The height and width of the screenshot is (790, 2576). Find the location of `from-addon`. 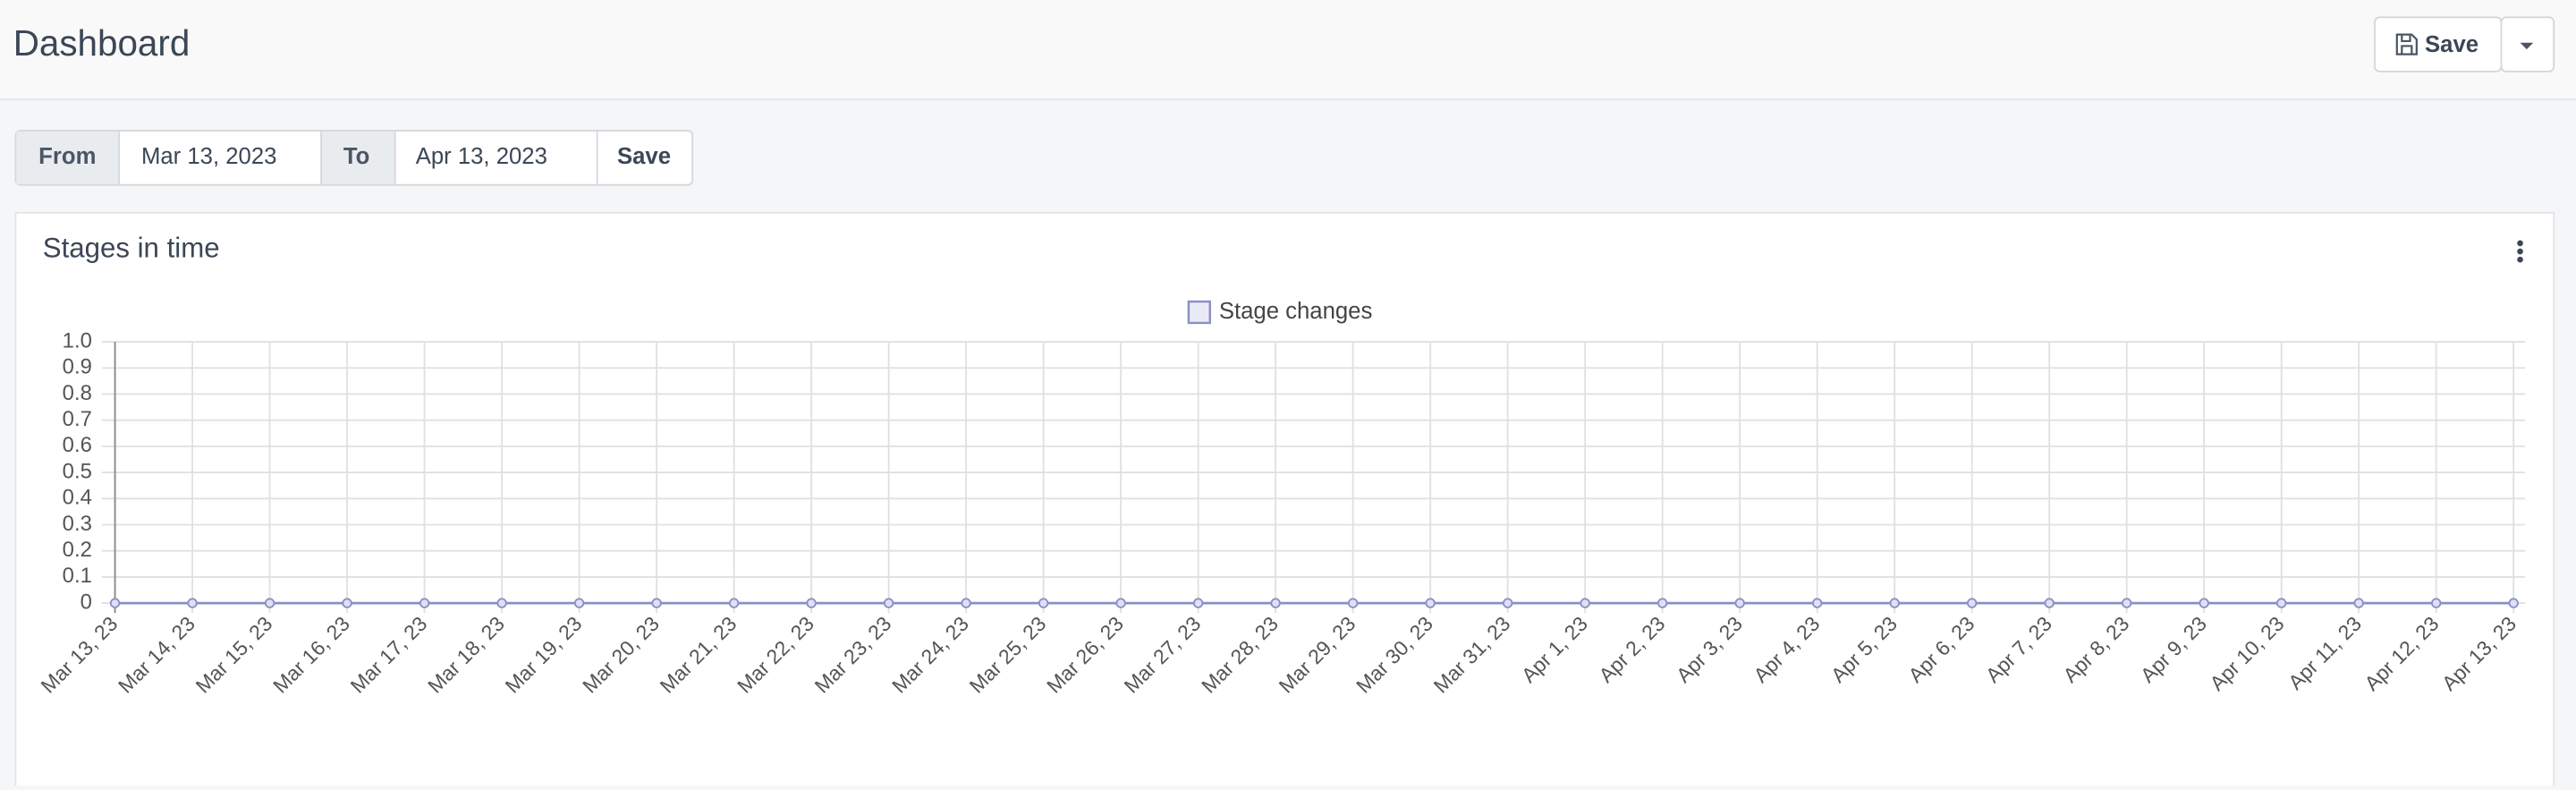

from-addon is located at coordinates (67, 157).